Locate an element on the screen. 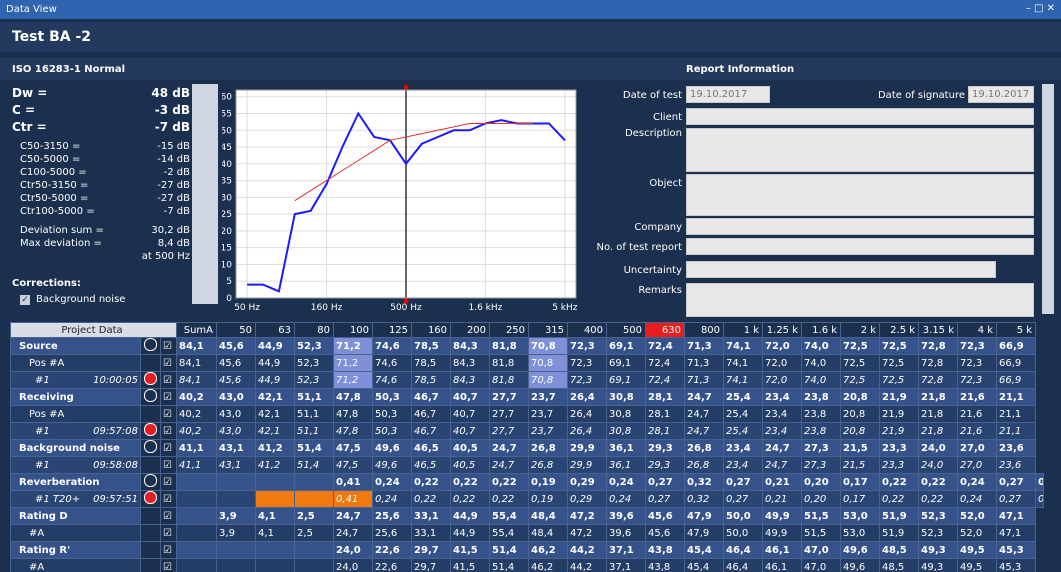 The height and width of the screenshot is (572, 1061). value-cell: 46,4 is located at coordinates (743, 565).